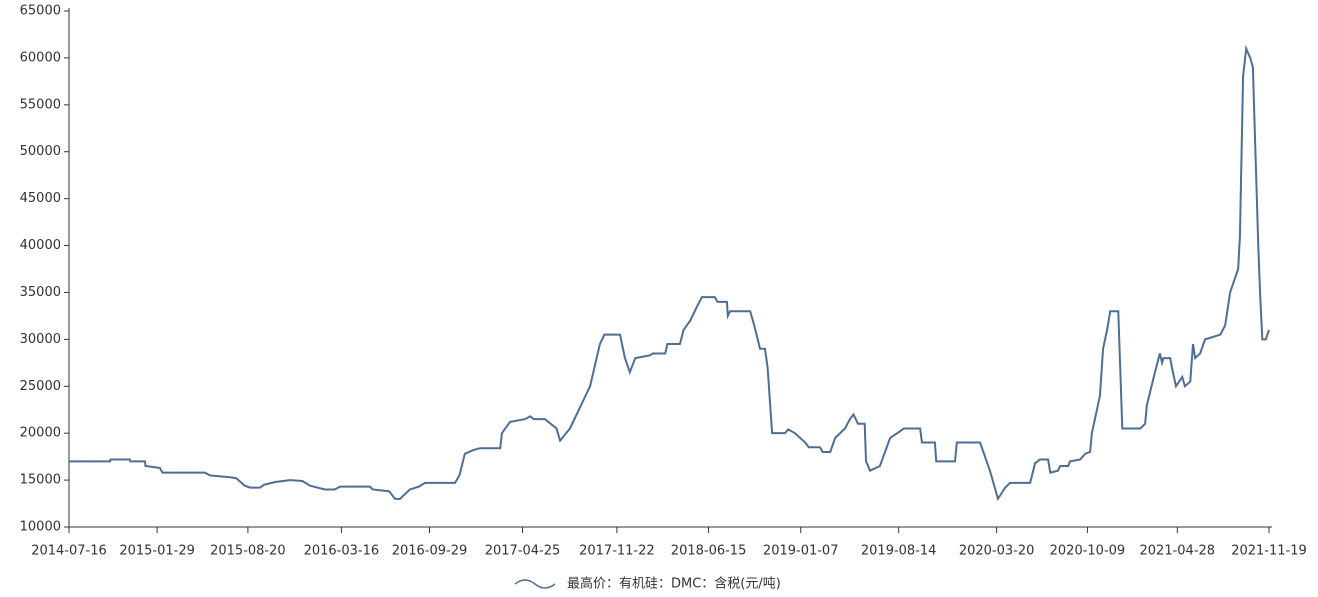  What do you see at coordinates (899, 551) in the screenshot?
I see `x-tick-label: 2019-08-14` at bounding box center [899, 551].